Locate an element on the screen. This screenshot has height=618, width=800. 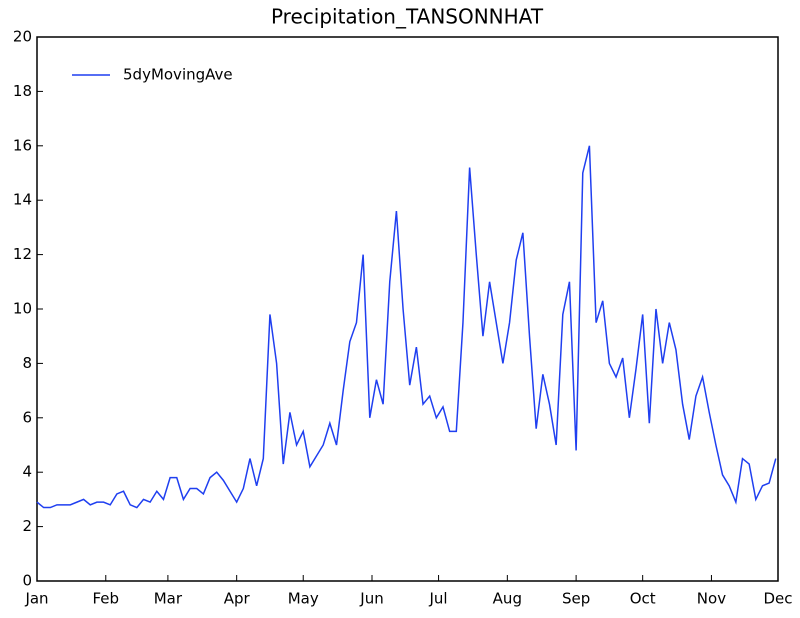
y-tick-label: 18 is located at coordinates (22, 91).